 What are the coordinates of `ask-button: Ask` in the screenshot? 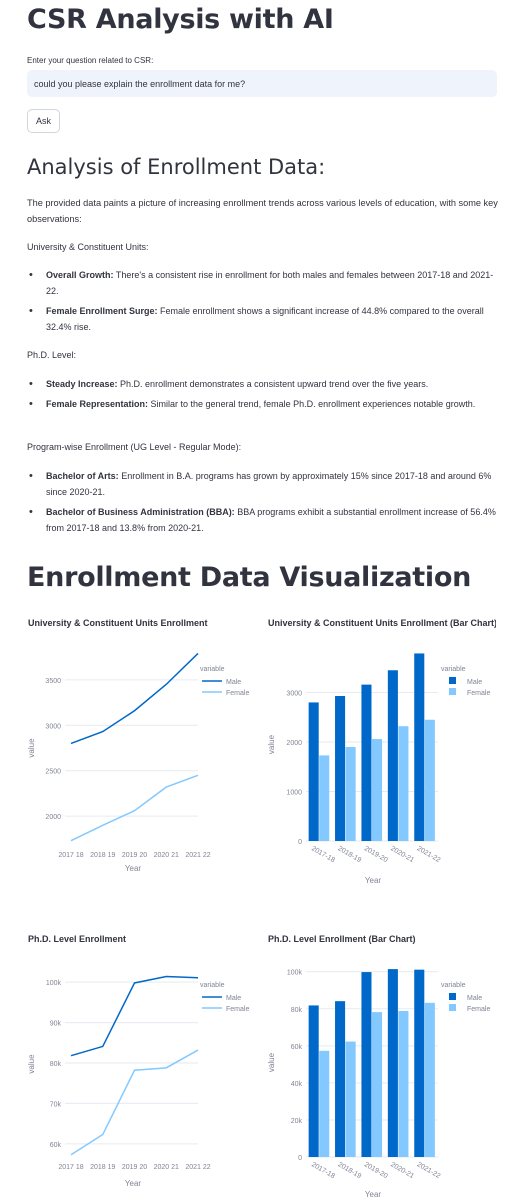 It's located at (43, 121).